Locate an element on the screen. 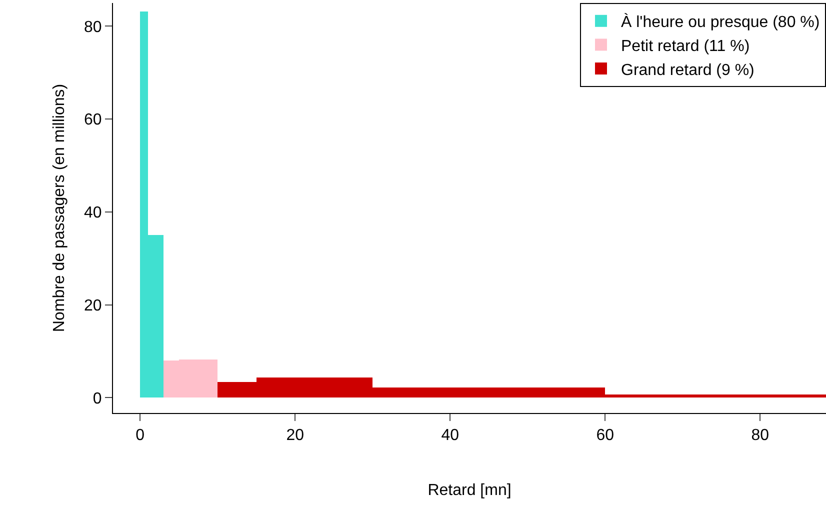 The height and width of the screenshot is (511, 826). y-tick-label: 60 is located at coordinates (93, 120).